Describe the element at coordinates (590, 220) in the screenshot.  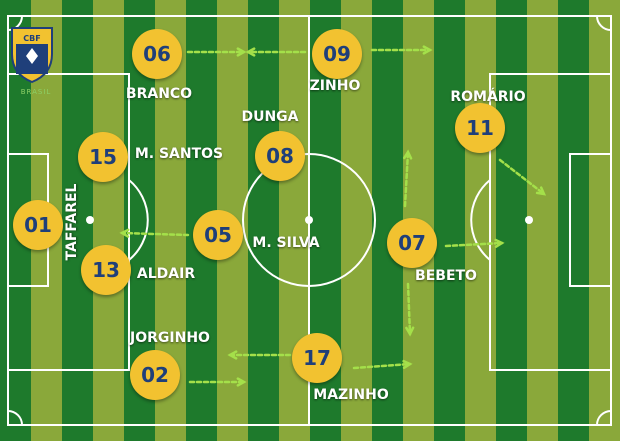
I see `right-goal-box` at that location.